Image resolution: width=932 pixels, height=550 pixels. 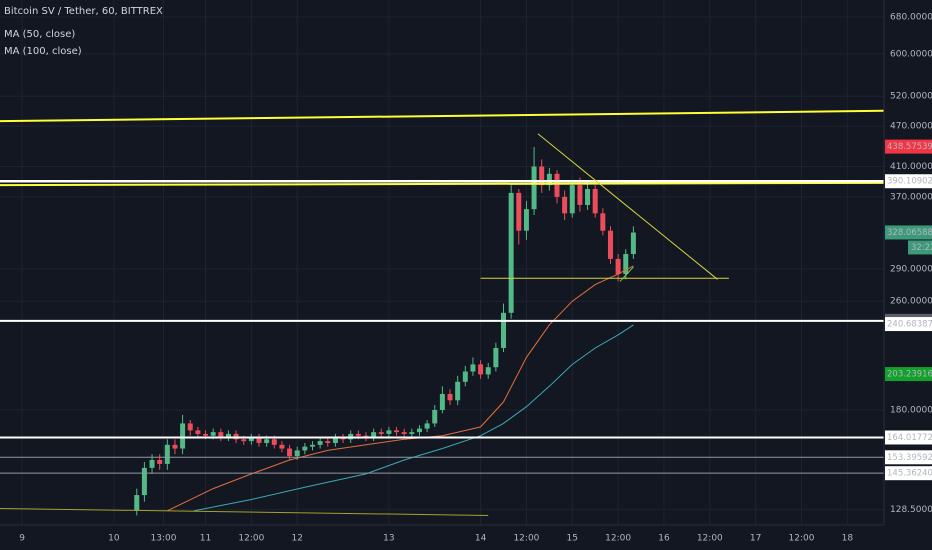 I want to click on y-tick-label: 410.00000000, so click(x=911, y=167).